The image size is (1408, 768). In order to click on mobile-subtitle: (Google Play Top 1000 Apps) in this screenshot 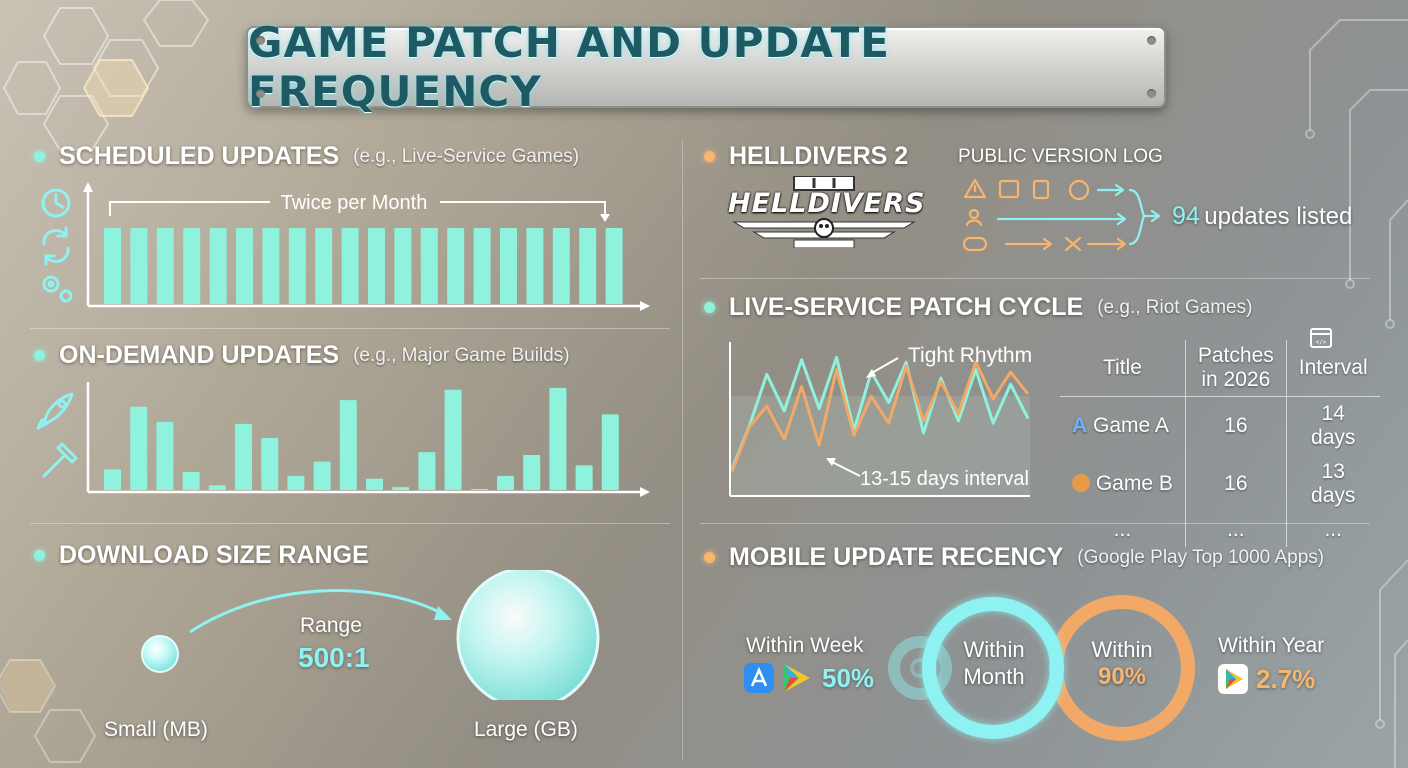, I will do `click(1201, 557)`.